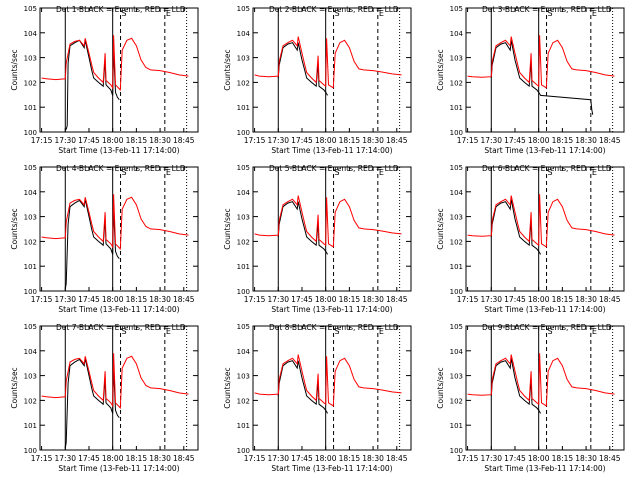 The image size is (640, 480). What do you see at coordinates (337, 331) in the screenshot?
I see `panel-8-marker-flag-1: S` at bounding box center [337, 331].